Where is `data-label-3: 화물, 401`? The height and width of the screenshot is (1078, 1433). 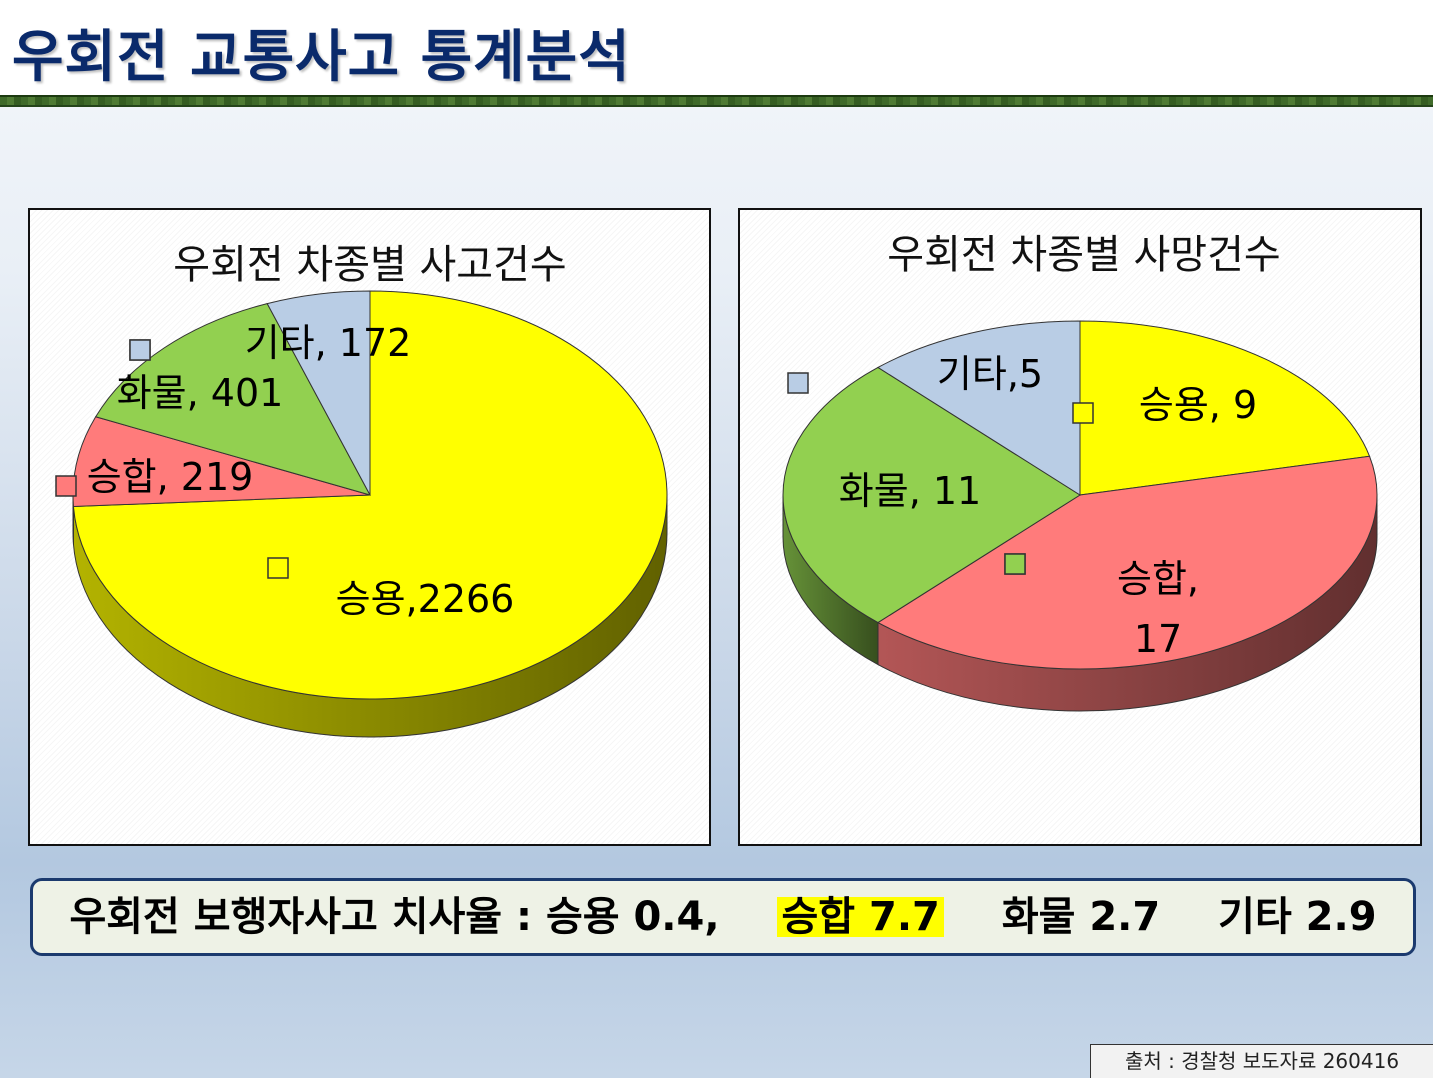 data-label-3: 화물, 401 is located at coordinates (200, 393).